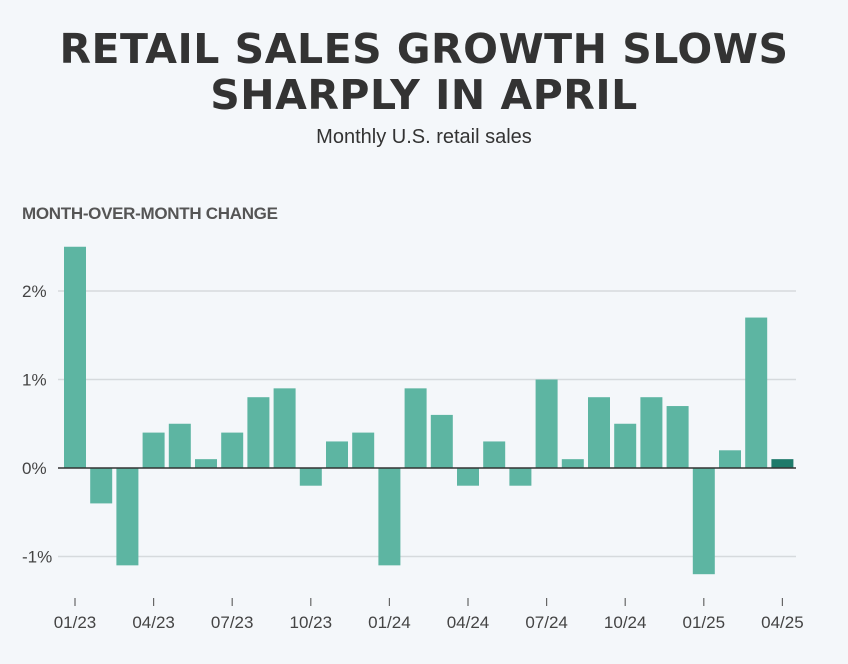 The height and width of the screenshot is (664, 848). Describe the element at coordinates (37, 557) in the screenshot. I see `y-tick-label: -1%` at that location.